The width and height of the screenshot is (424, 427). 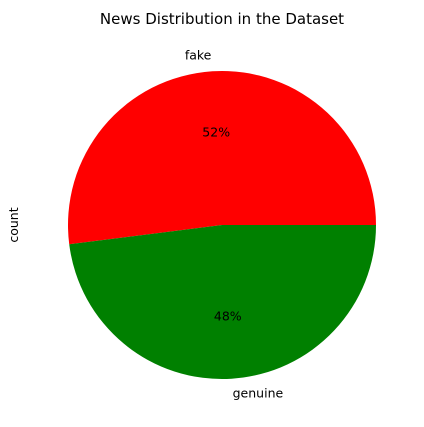 What do you see at coordinates (198, 54) in the screenshot?
I see `slice-label-fake: fake` at bounding box center [198, 54].